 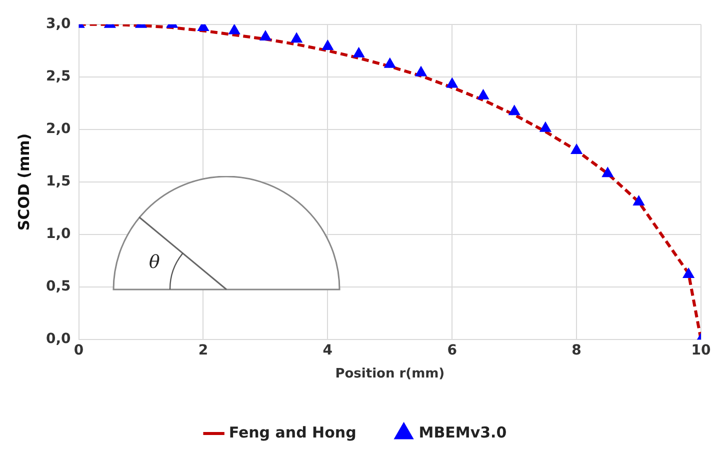 I want to click on y-tick-label: 1,5, so click(x=58, y=182).